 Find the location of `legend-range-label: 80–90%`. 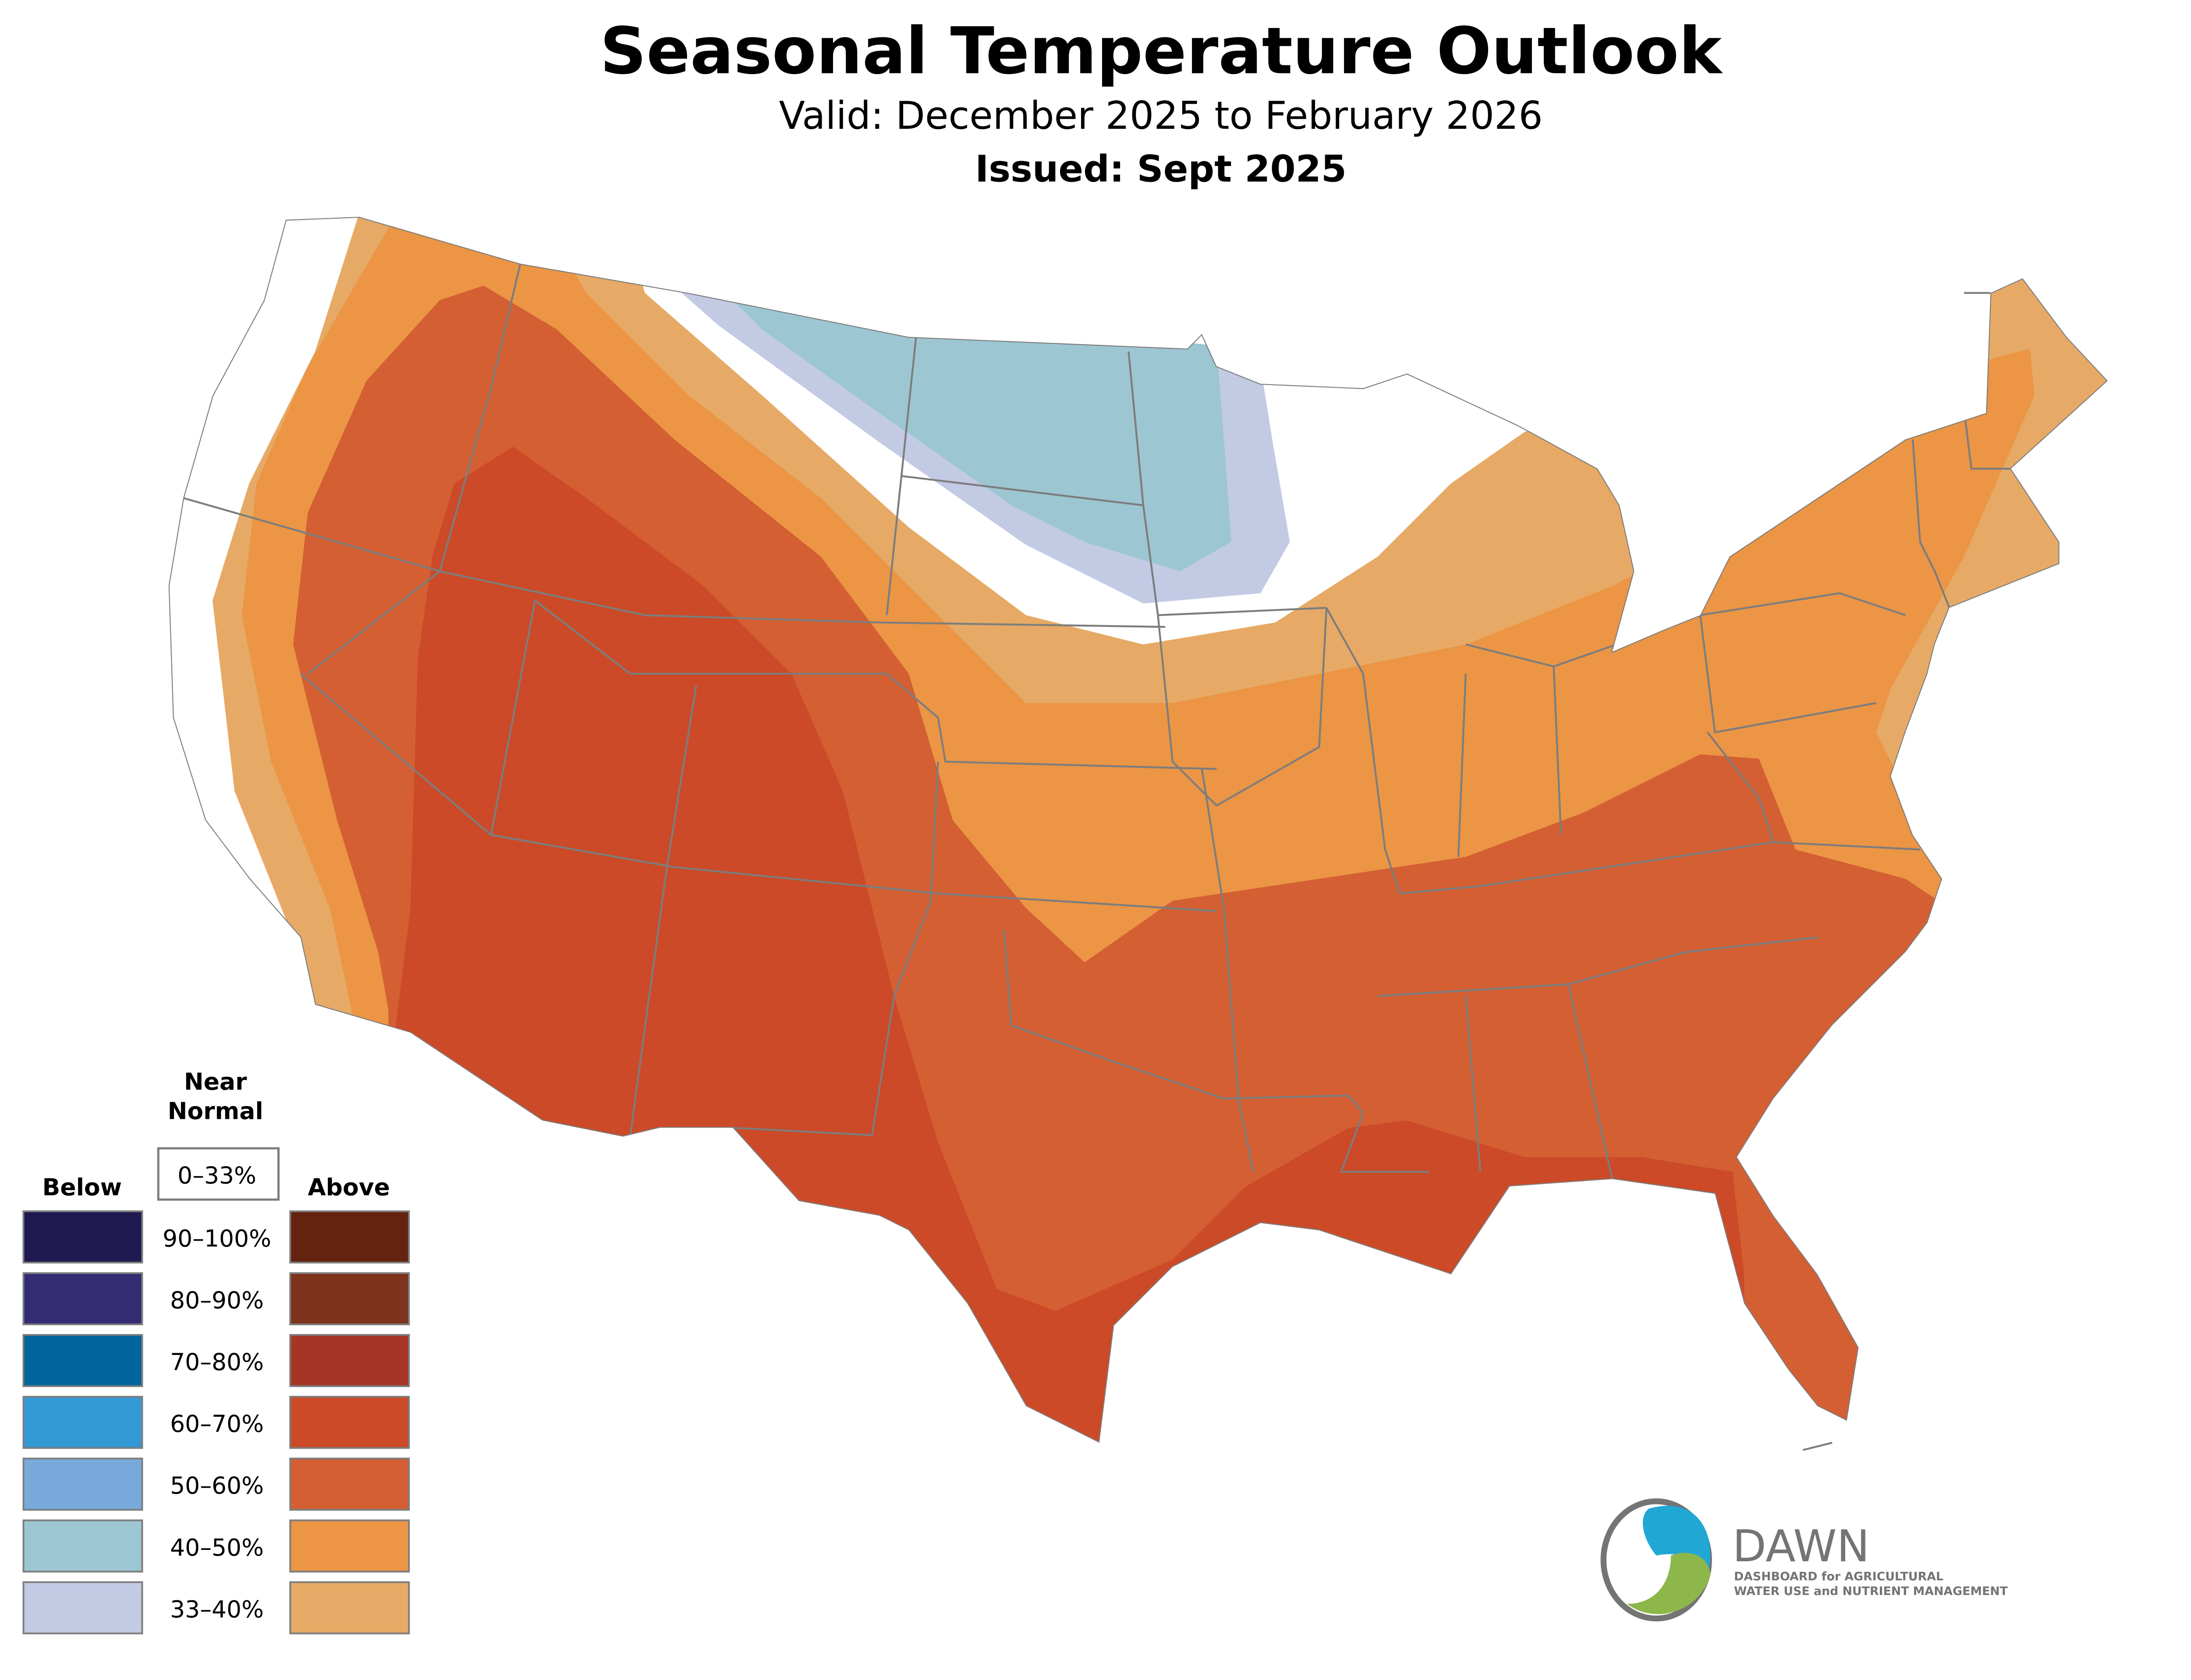

legend-range-label: 80–90% is located at coordinates (217, 1300).